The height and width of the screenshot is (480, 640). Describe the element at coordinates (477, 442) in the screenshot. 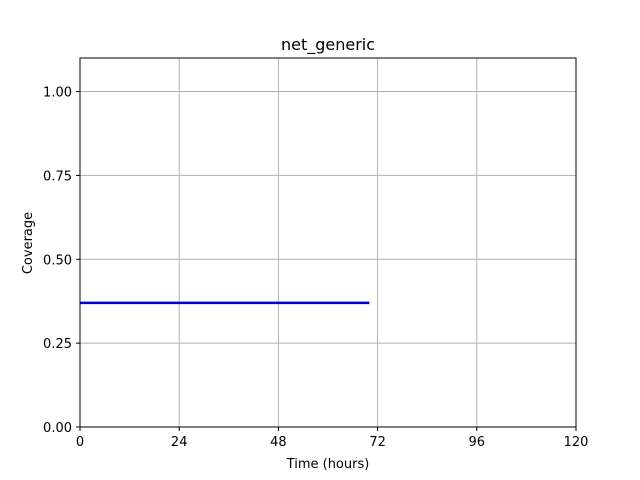

I see `x-tick-label: 96` at that location.